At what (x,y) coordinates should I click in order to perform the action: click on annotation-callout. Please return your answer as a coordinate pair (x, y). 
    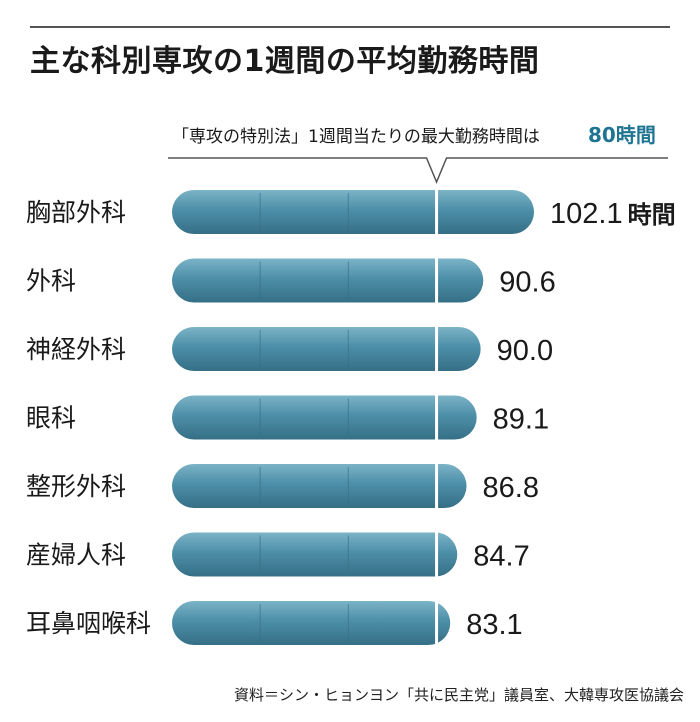
    Looking at the image, I should click on (418, 170).